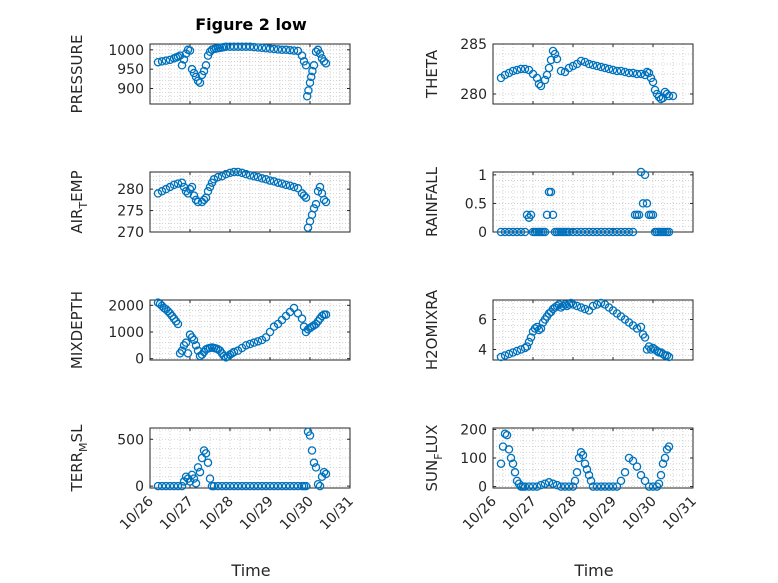 The width and height of the screenshot is (778, 583). I want to click on axes-box, so click(250, 458).